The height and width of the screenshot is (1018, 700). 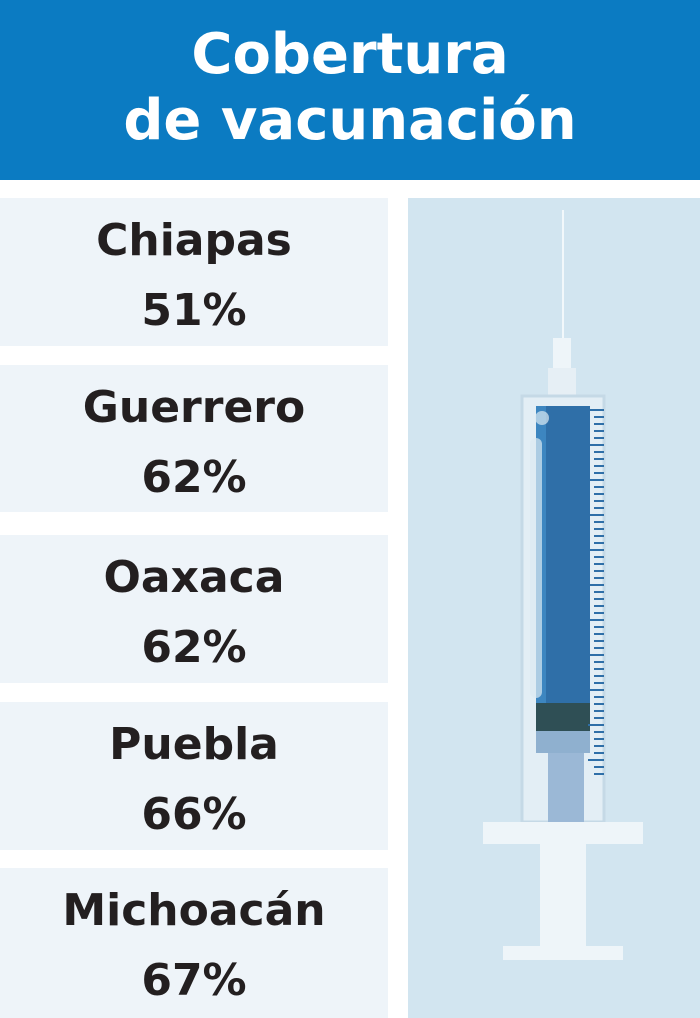 What do you see at coordinates (350, 120) in the screenshot?
I see `title-line: de vacunación` at bounding box center [350, 120].